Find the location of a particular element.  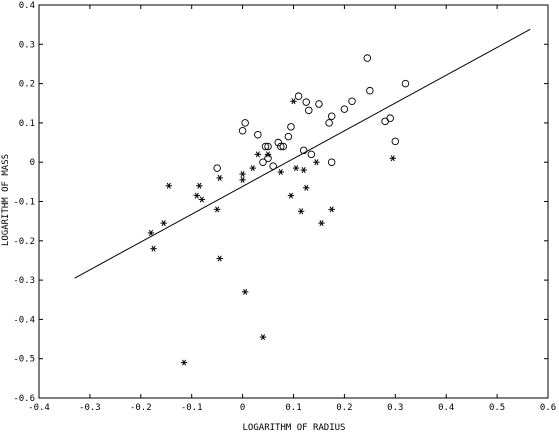

x-tick-label: -0.4 is located at coordinates (39, 408).